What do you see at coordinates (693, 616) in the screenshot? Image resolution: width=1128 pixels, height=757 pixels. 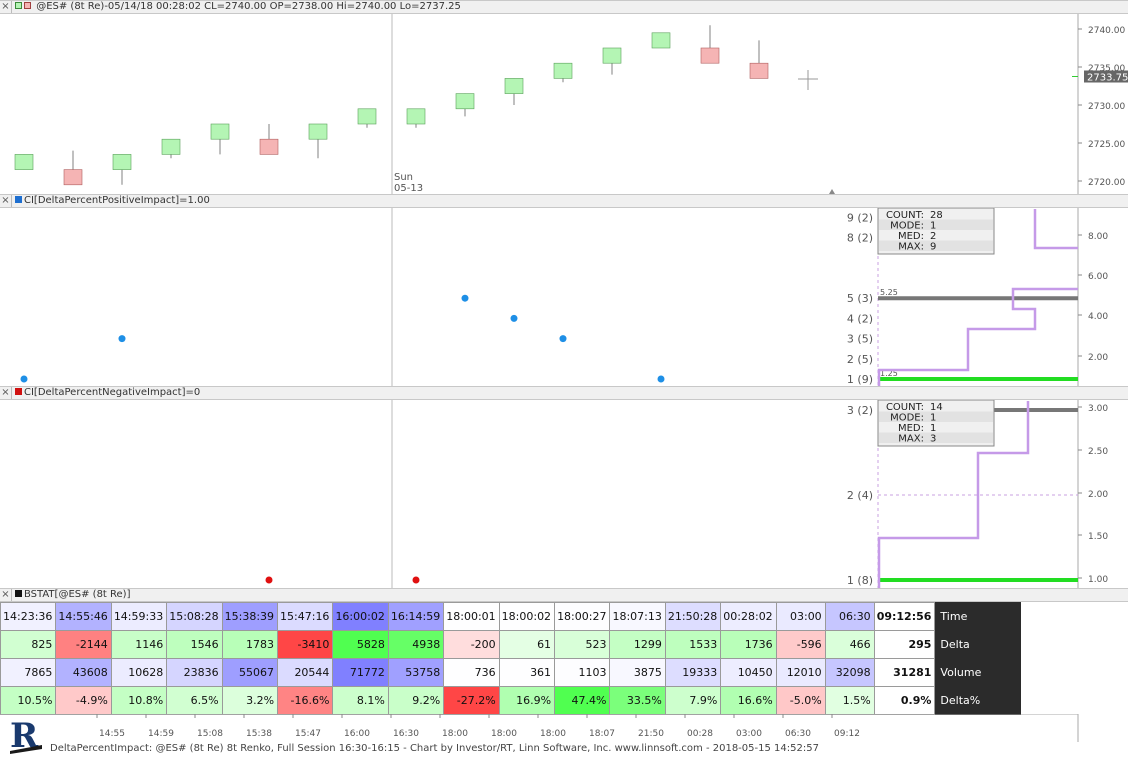 I see `bstat-time-cell: 21:50:28` at bounding box center [693, 616].